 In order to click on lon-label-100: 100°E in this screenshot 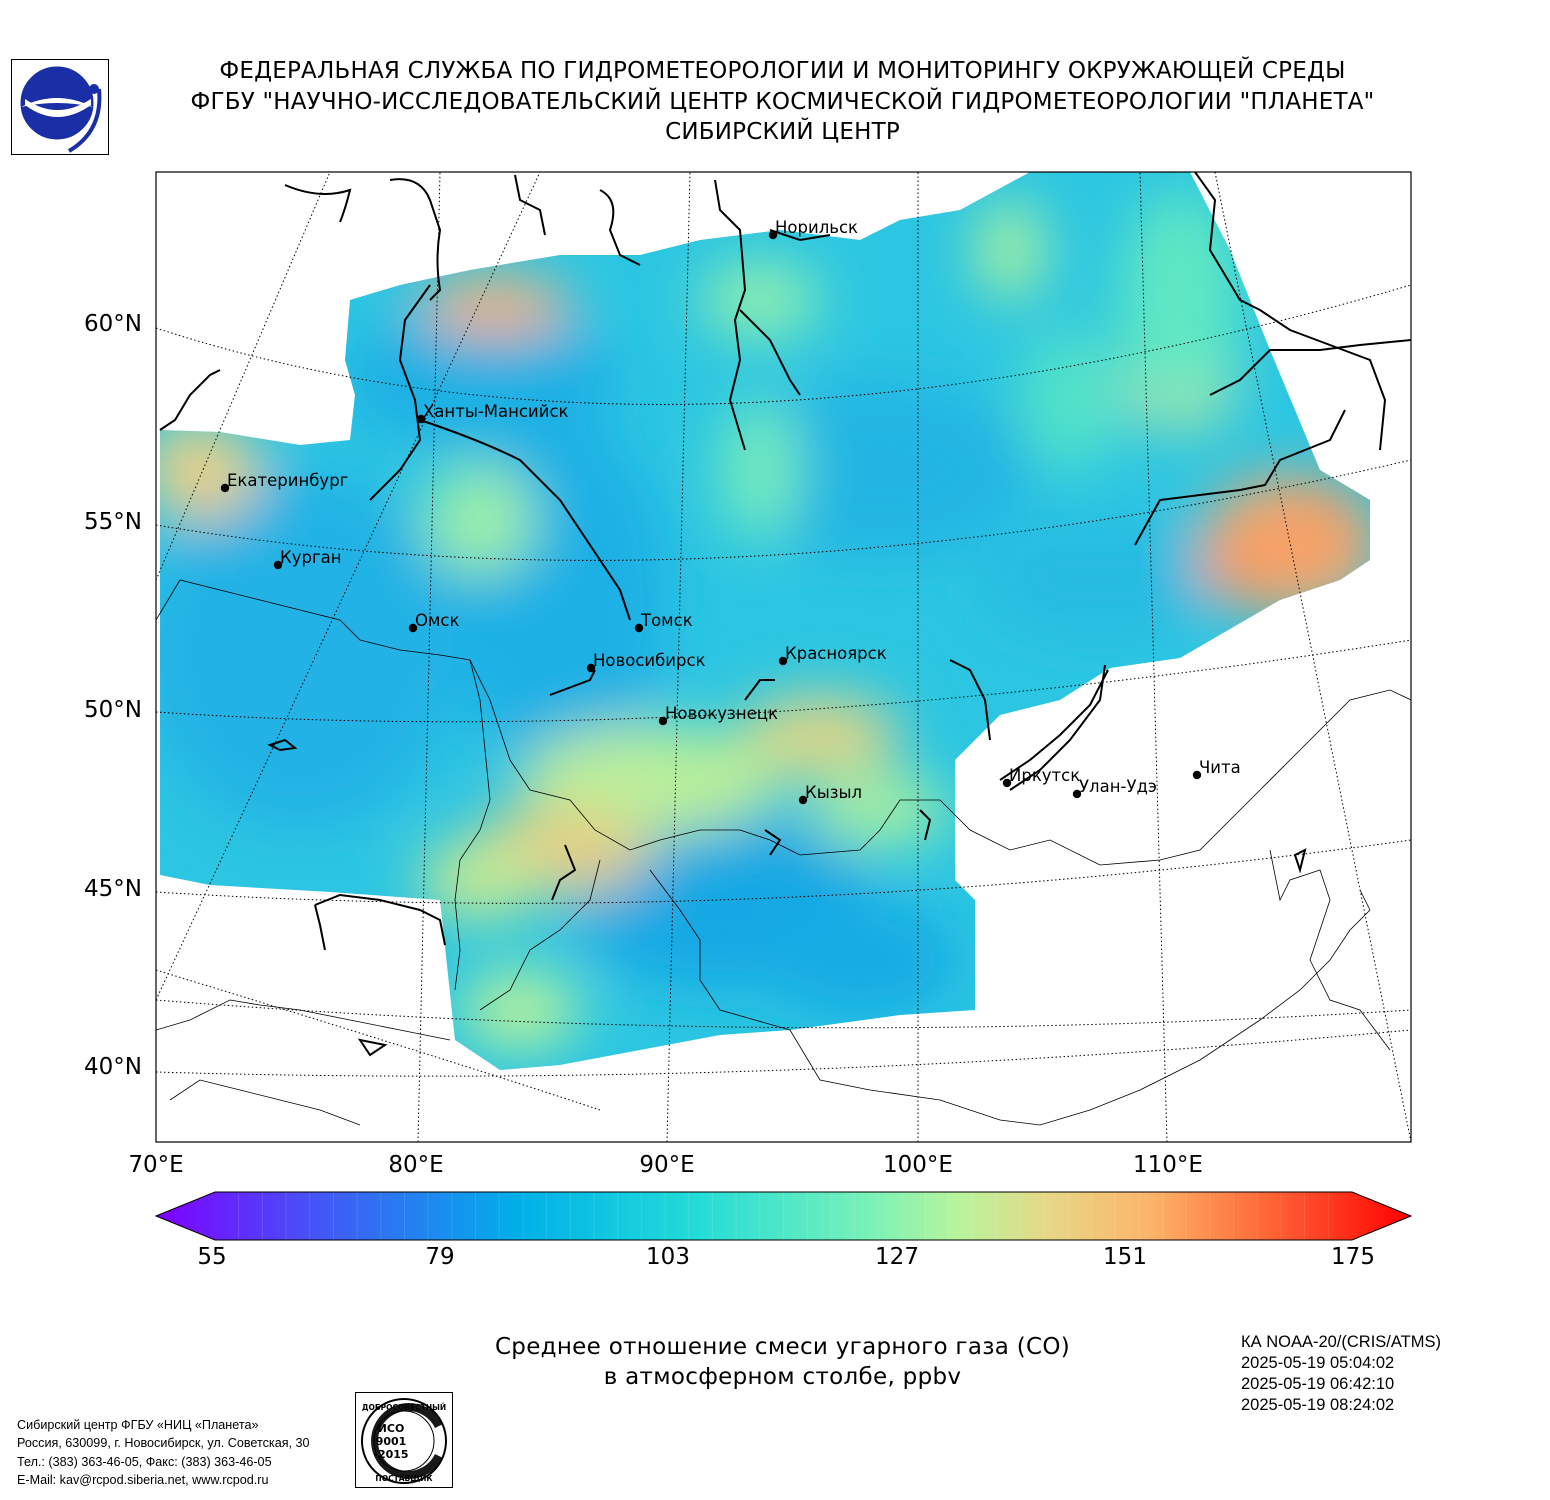, I will do `click(918, 1165)`.